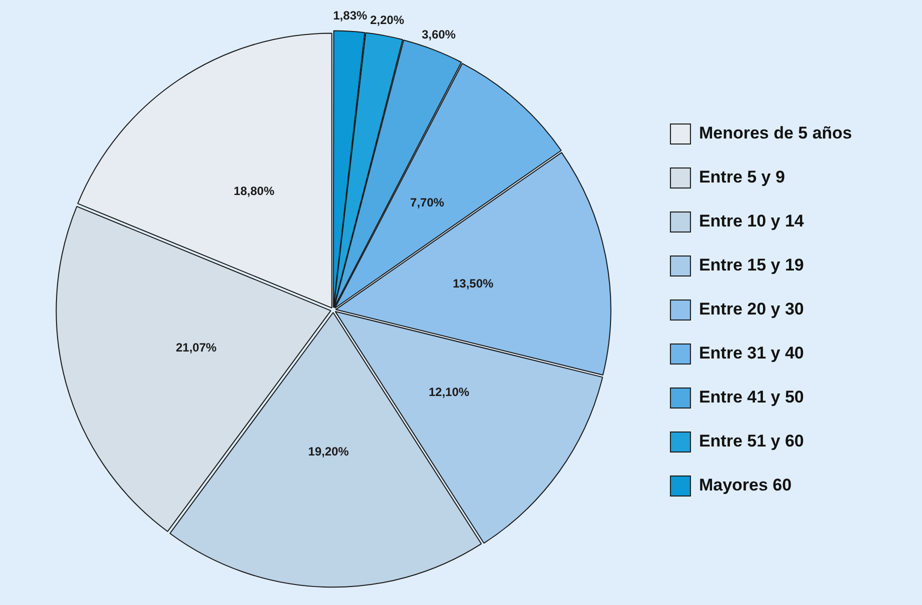  What do you see at coordinates (473, 283) in the screenshot?
I see `data-label: 13,50%` at bounding box center [473, 283].